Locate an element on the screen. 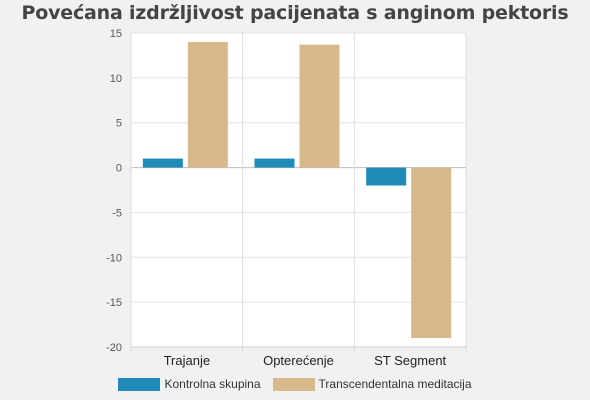 Image resolution: width=590 pixels, height=400 pixels. legend-swatch-meditation is located at coordinates (293, 384).